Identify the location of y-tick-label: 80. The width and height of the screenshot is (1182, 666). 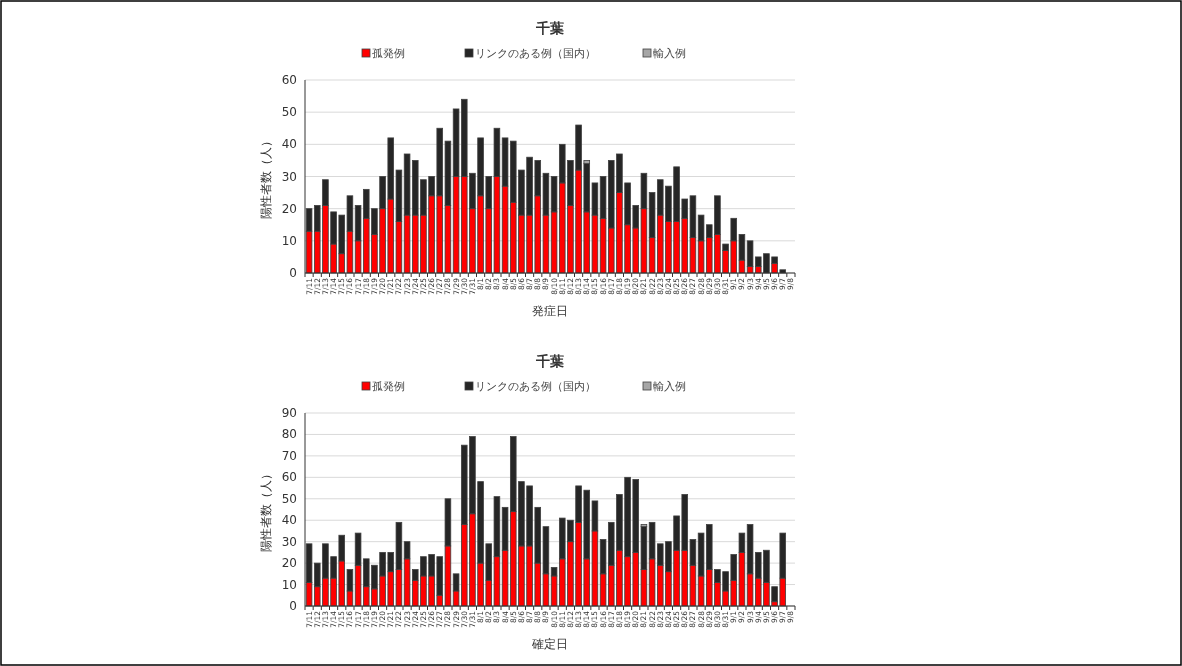
(289, 434).